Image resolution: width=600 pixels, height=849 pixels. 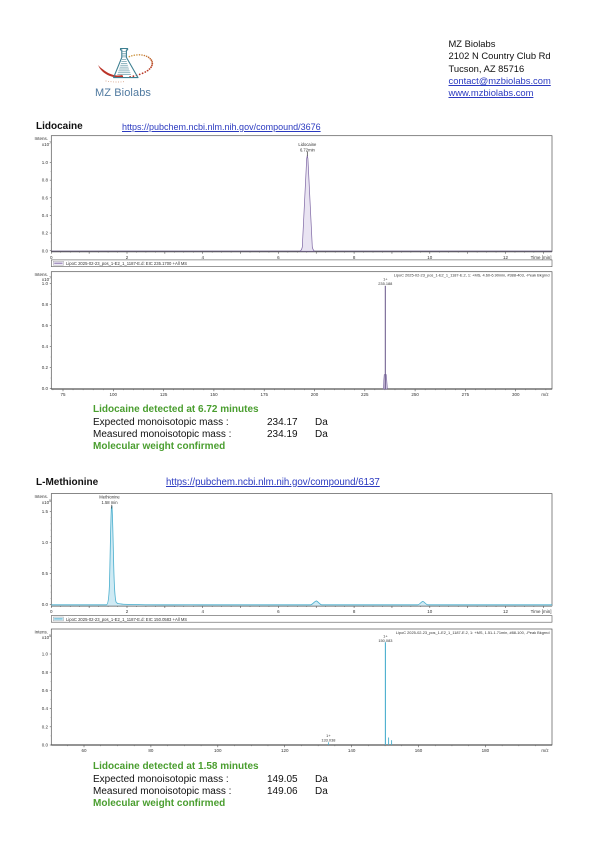 What do you see at coordinates (328, 739) in the screenshot?
I see `svg-text: 133.038` at bounding box center [328, 739].